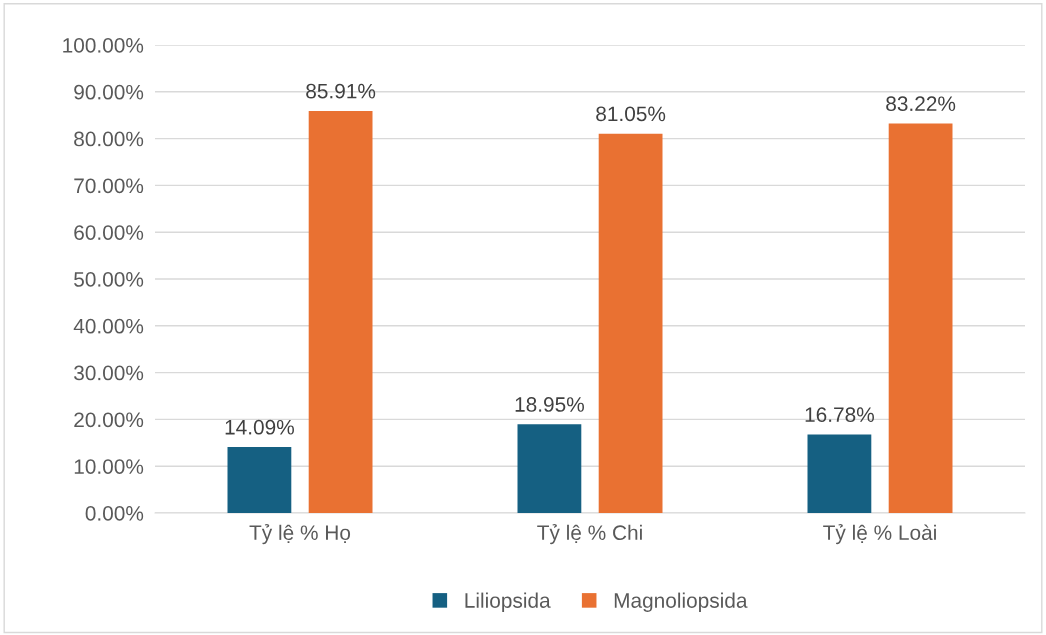 This screenshot has width=1046, height=635. What do you see at coordinates (589, 534) in the screenshot?
I see `x-tick-label: Tỷ lệ % Chi` at bounding box center [589, 534].